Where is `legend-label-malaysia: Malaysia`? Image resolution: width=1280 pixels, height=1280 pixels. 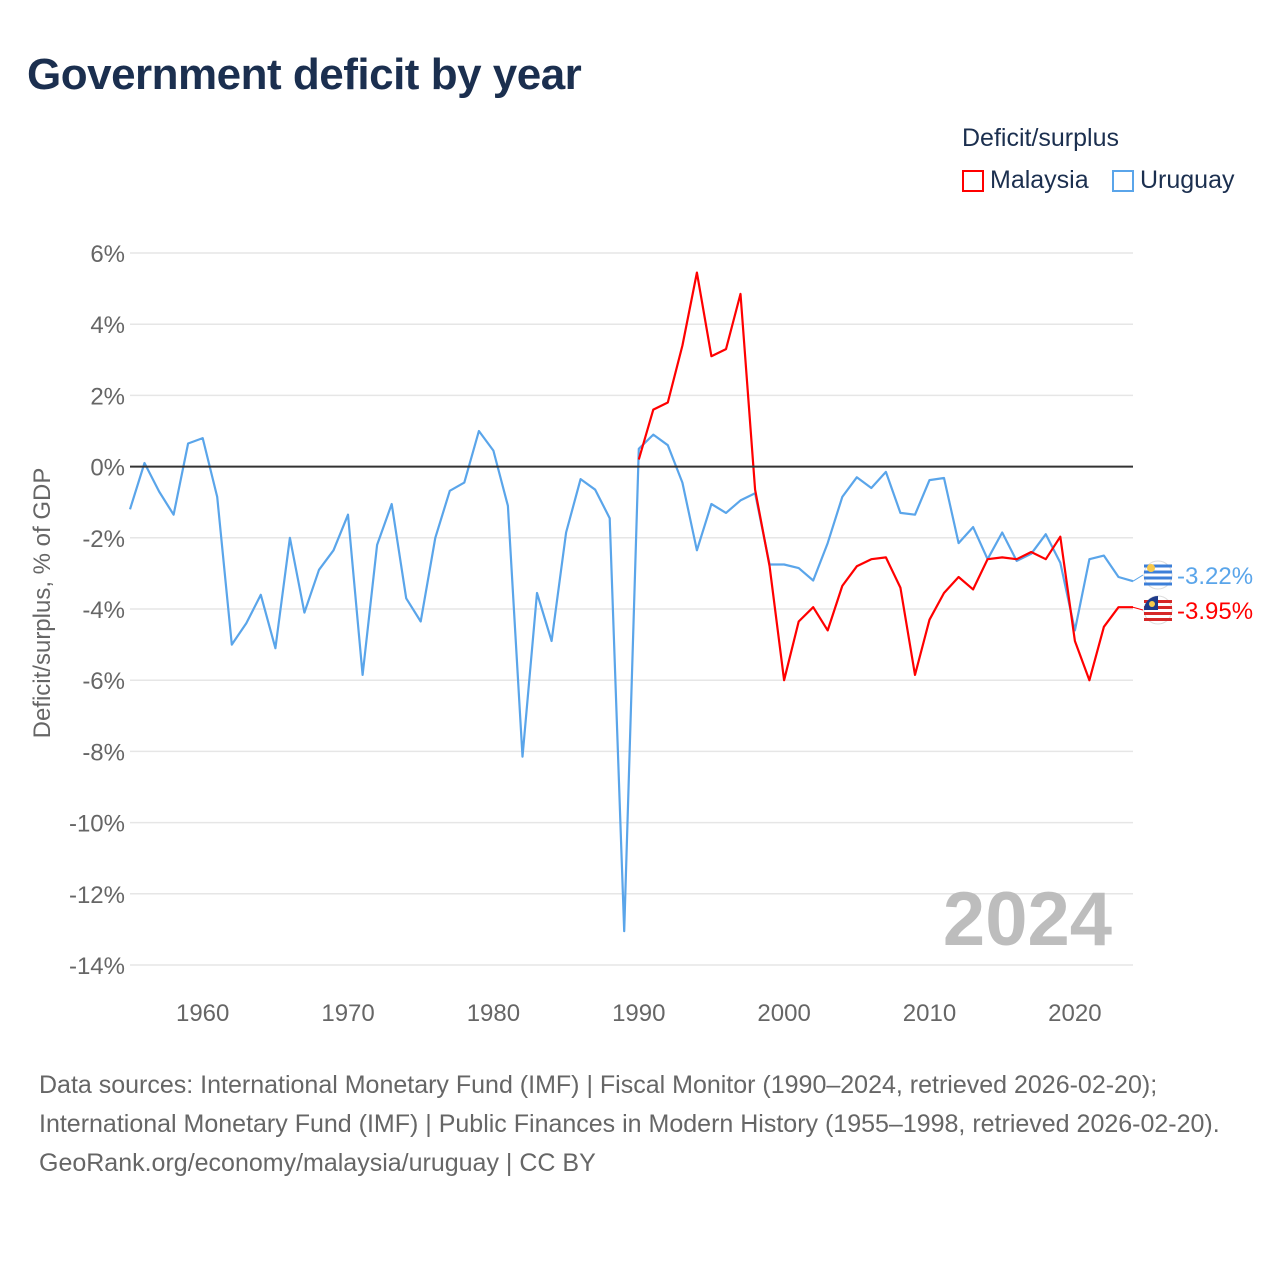 legend-label-malaysia: Malaysia is located at coordinates (1039, 180).